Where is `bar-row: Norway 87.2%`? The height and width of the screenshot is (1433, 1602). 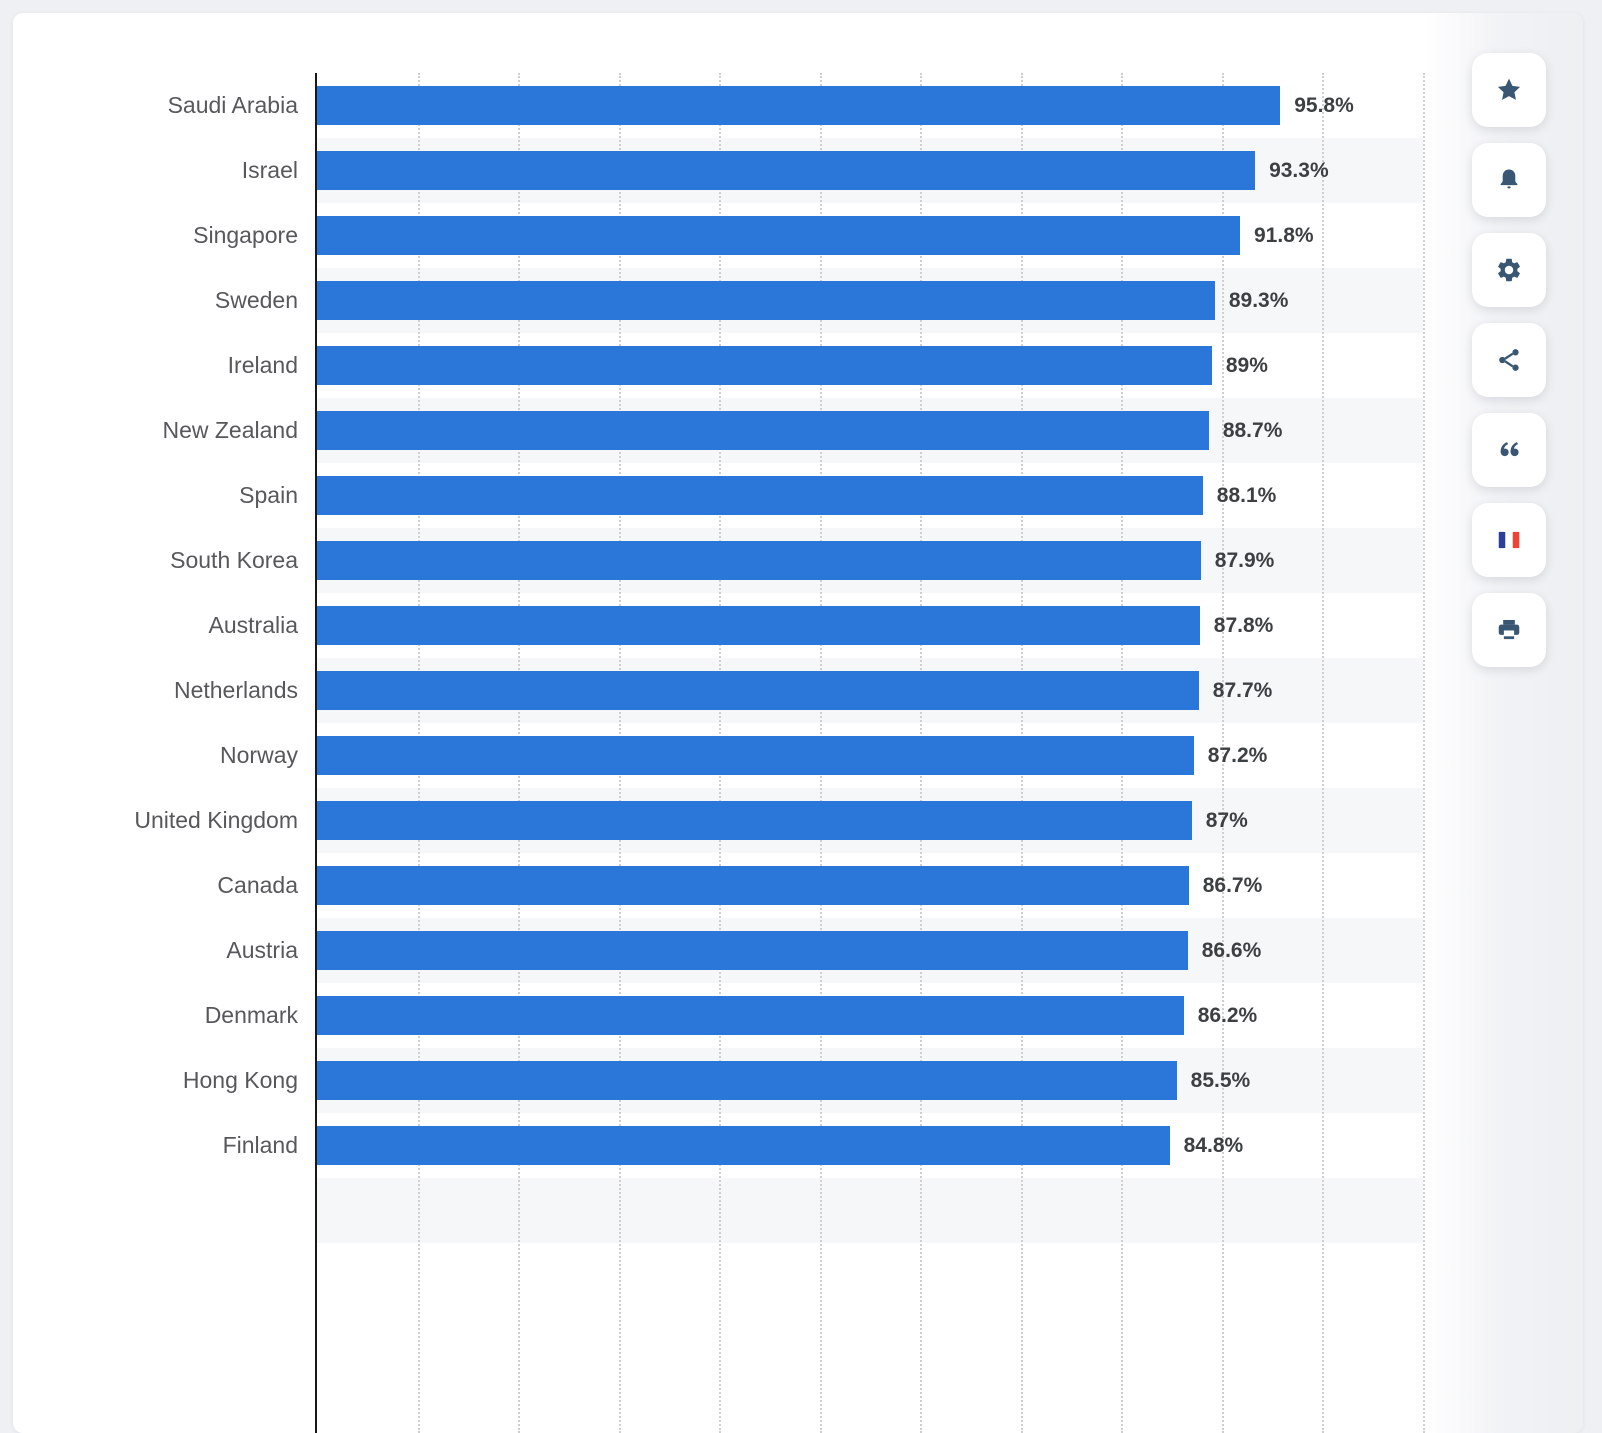 bar-row: Norway 87.2% is located at coordinates (718, 755).